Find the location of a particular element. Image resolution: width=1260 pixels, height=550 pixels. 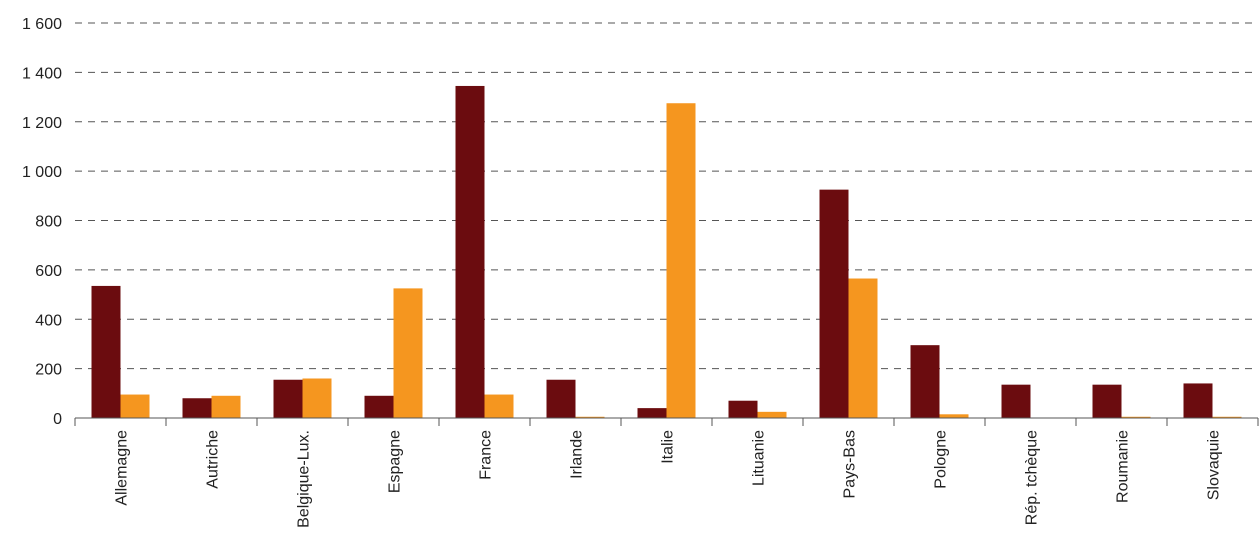

y-axis: 0 200 400 600 800 1 000 1 200 1 400 1 600 is located at coordinates (42, 222).